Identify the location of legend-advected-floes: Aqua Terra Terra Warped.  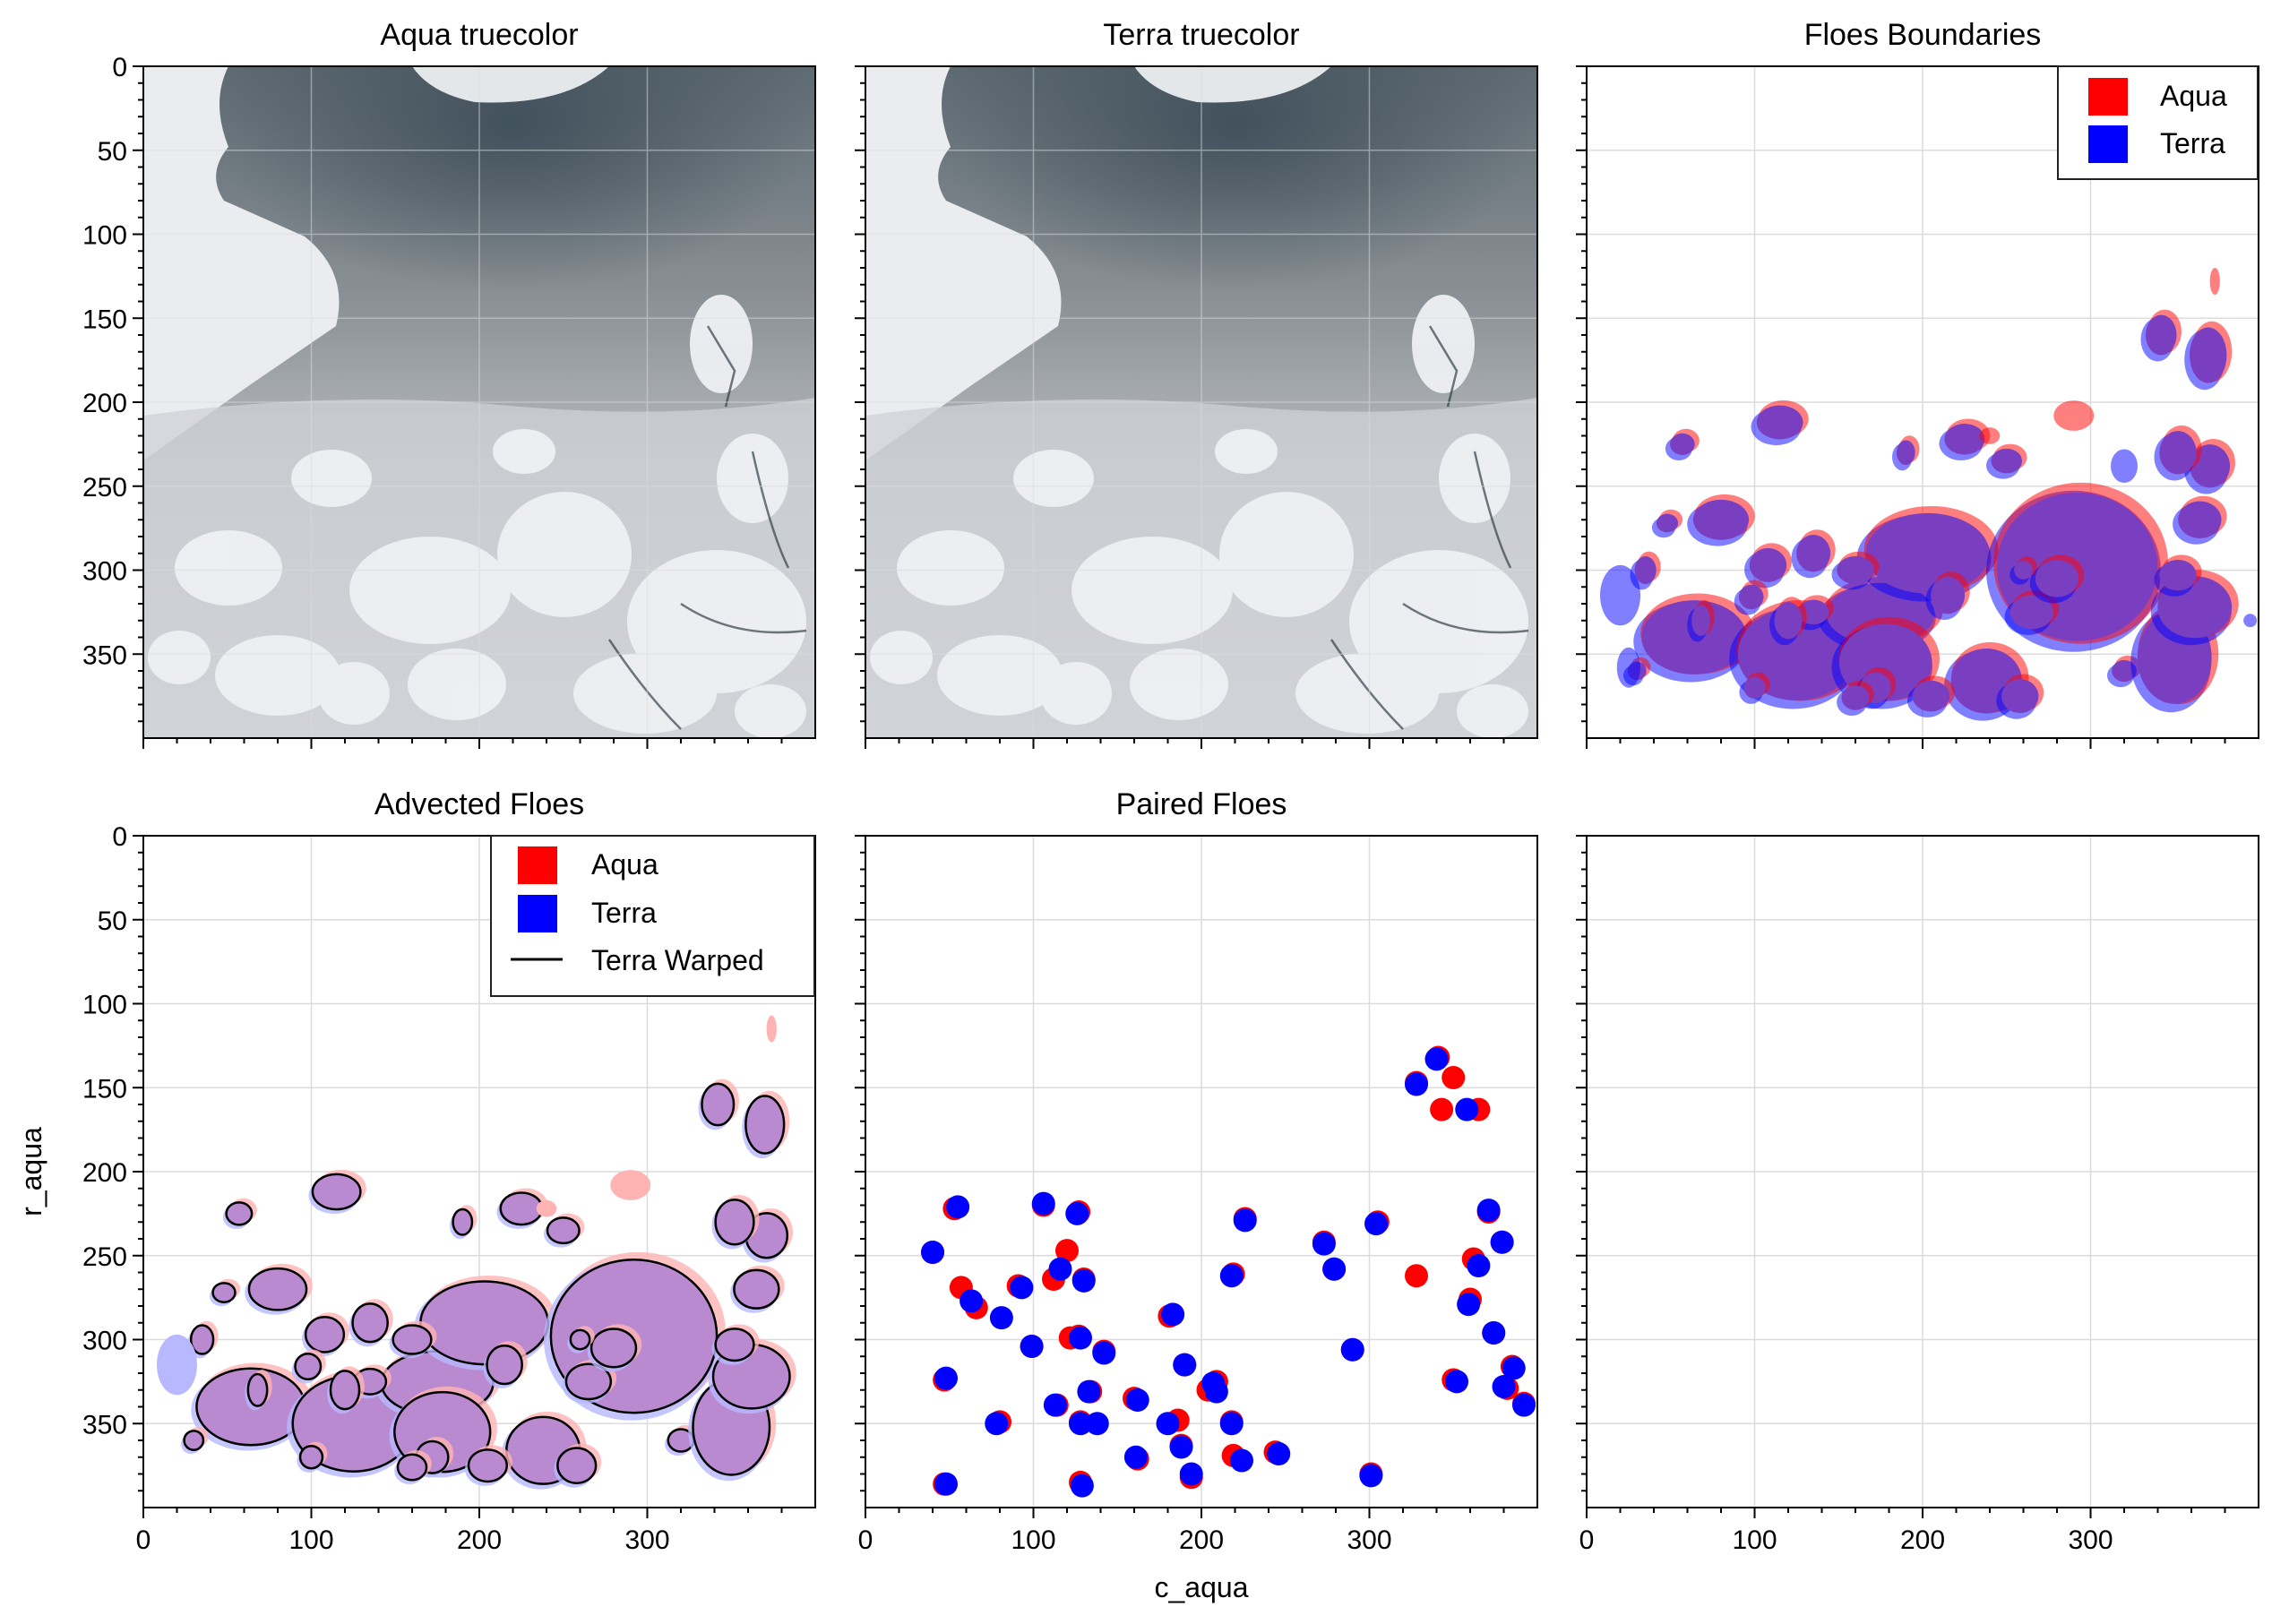
(652, 916).